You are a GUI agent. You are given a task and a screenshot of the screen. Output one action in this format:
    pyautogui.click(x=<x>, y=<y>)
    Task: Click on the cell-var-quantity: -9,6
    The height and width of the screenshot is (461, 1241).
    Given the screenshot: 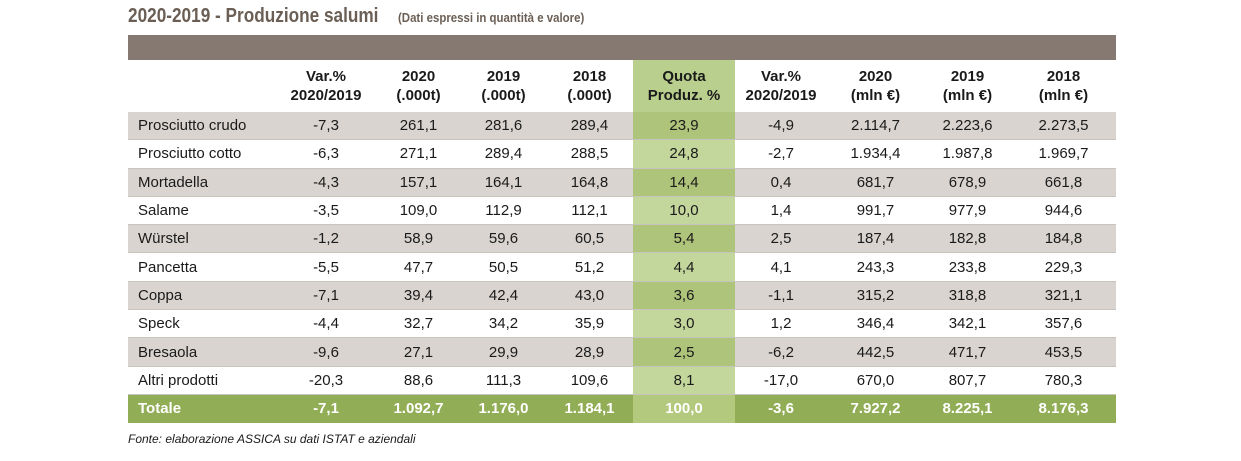 What is the action you would take?
    pyautogui.click(x=326, y=352)
    